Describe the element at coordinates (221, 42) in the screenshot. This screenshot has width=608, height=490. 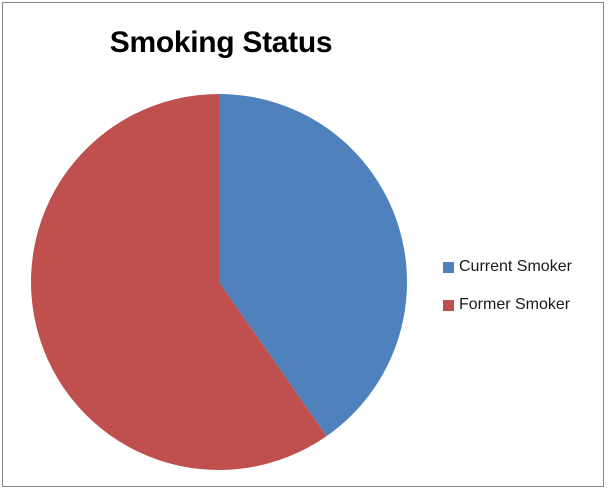
I see `chart-title: Smoking Status` at that location.